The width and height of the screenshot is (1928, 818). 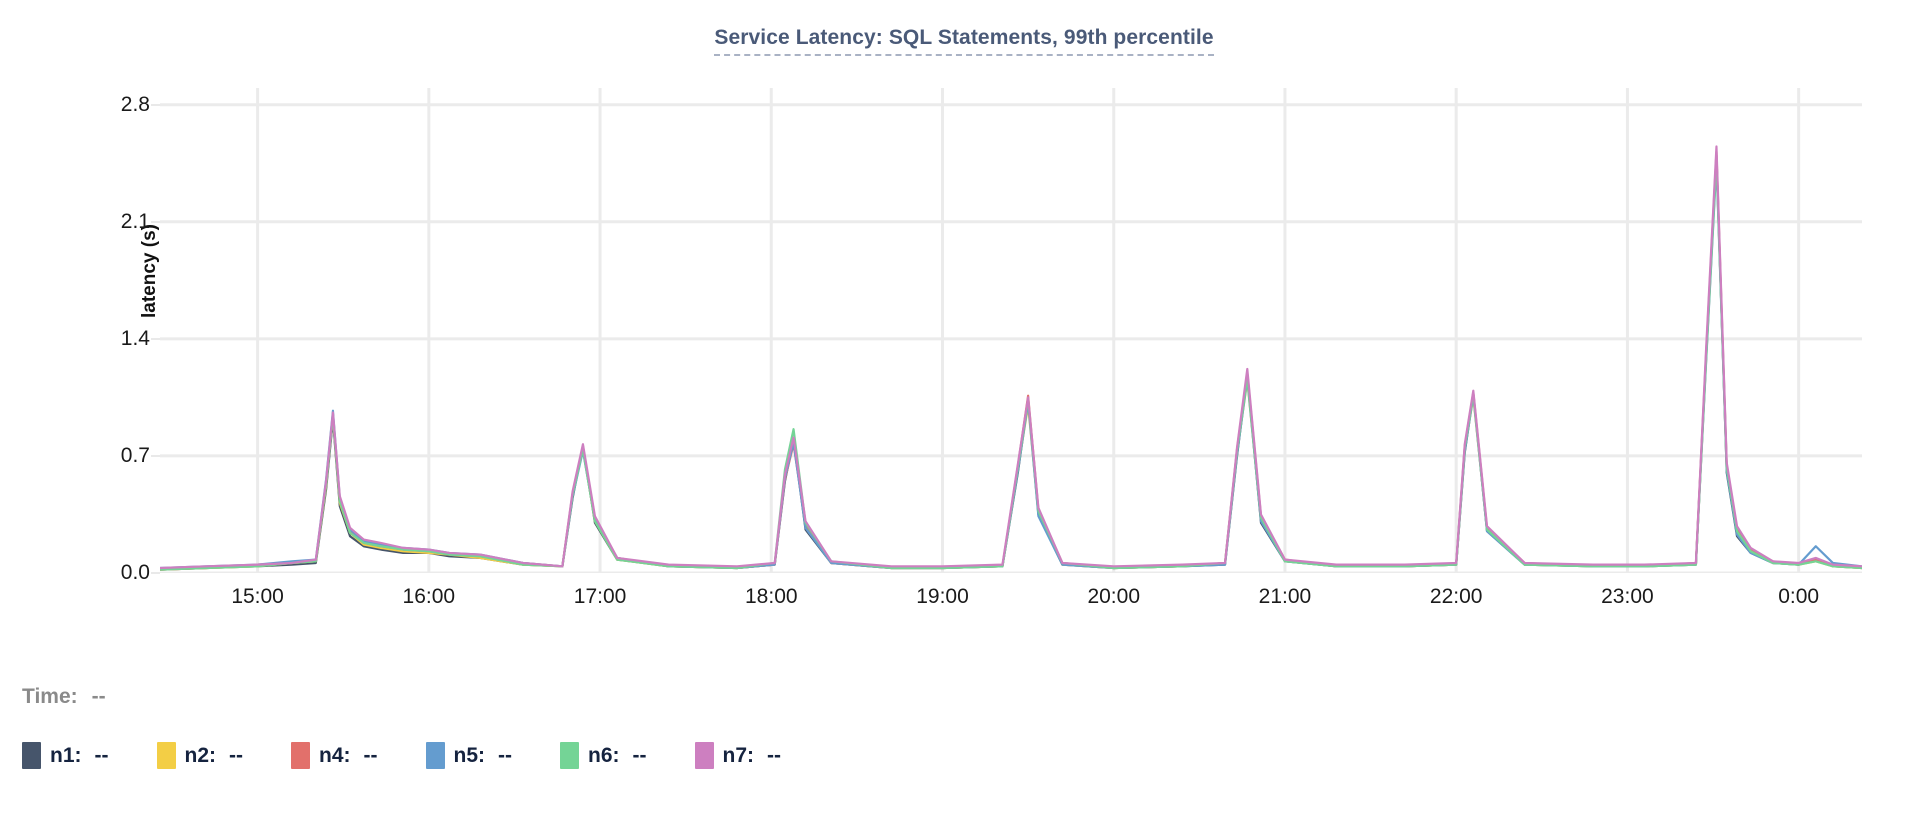 I want to click on time-readout: Time: --, so click(x=64, y=697).